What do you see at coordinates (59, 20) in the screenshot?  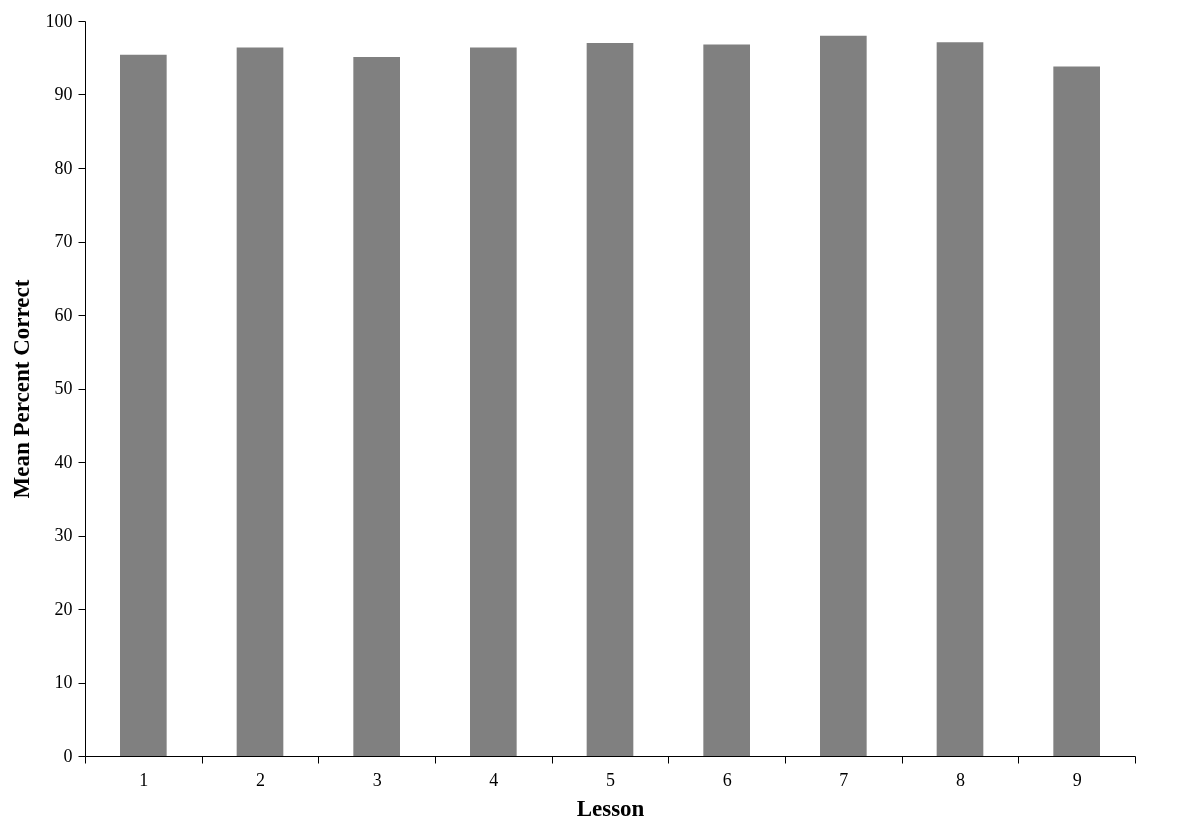 I see `y-tick-label: 100` at bounding box center [59, 20].